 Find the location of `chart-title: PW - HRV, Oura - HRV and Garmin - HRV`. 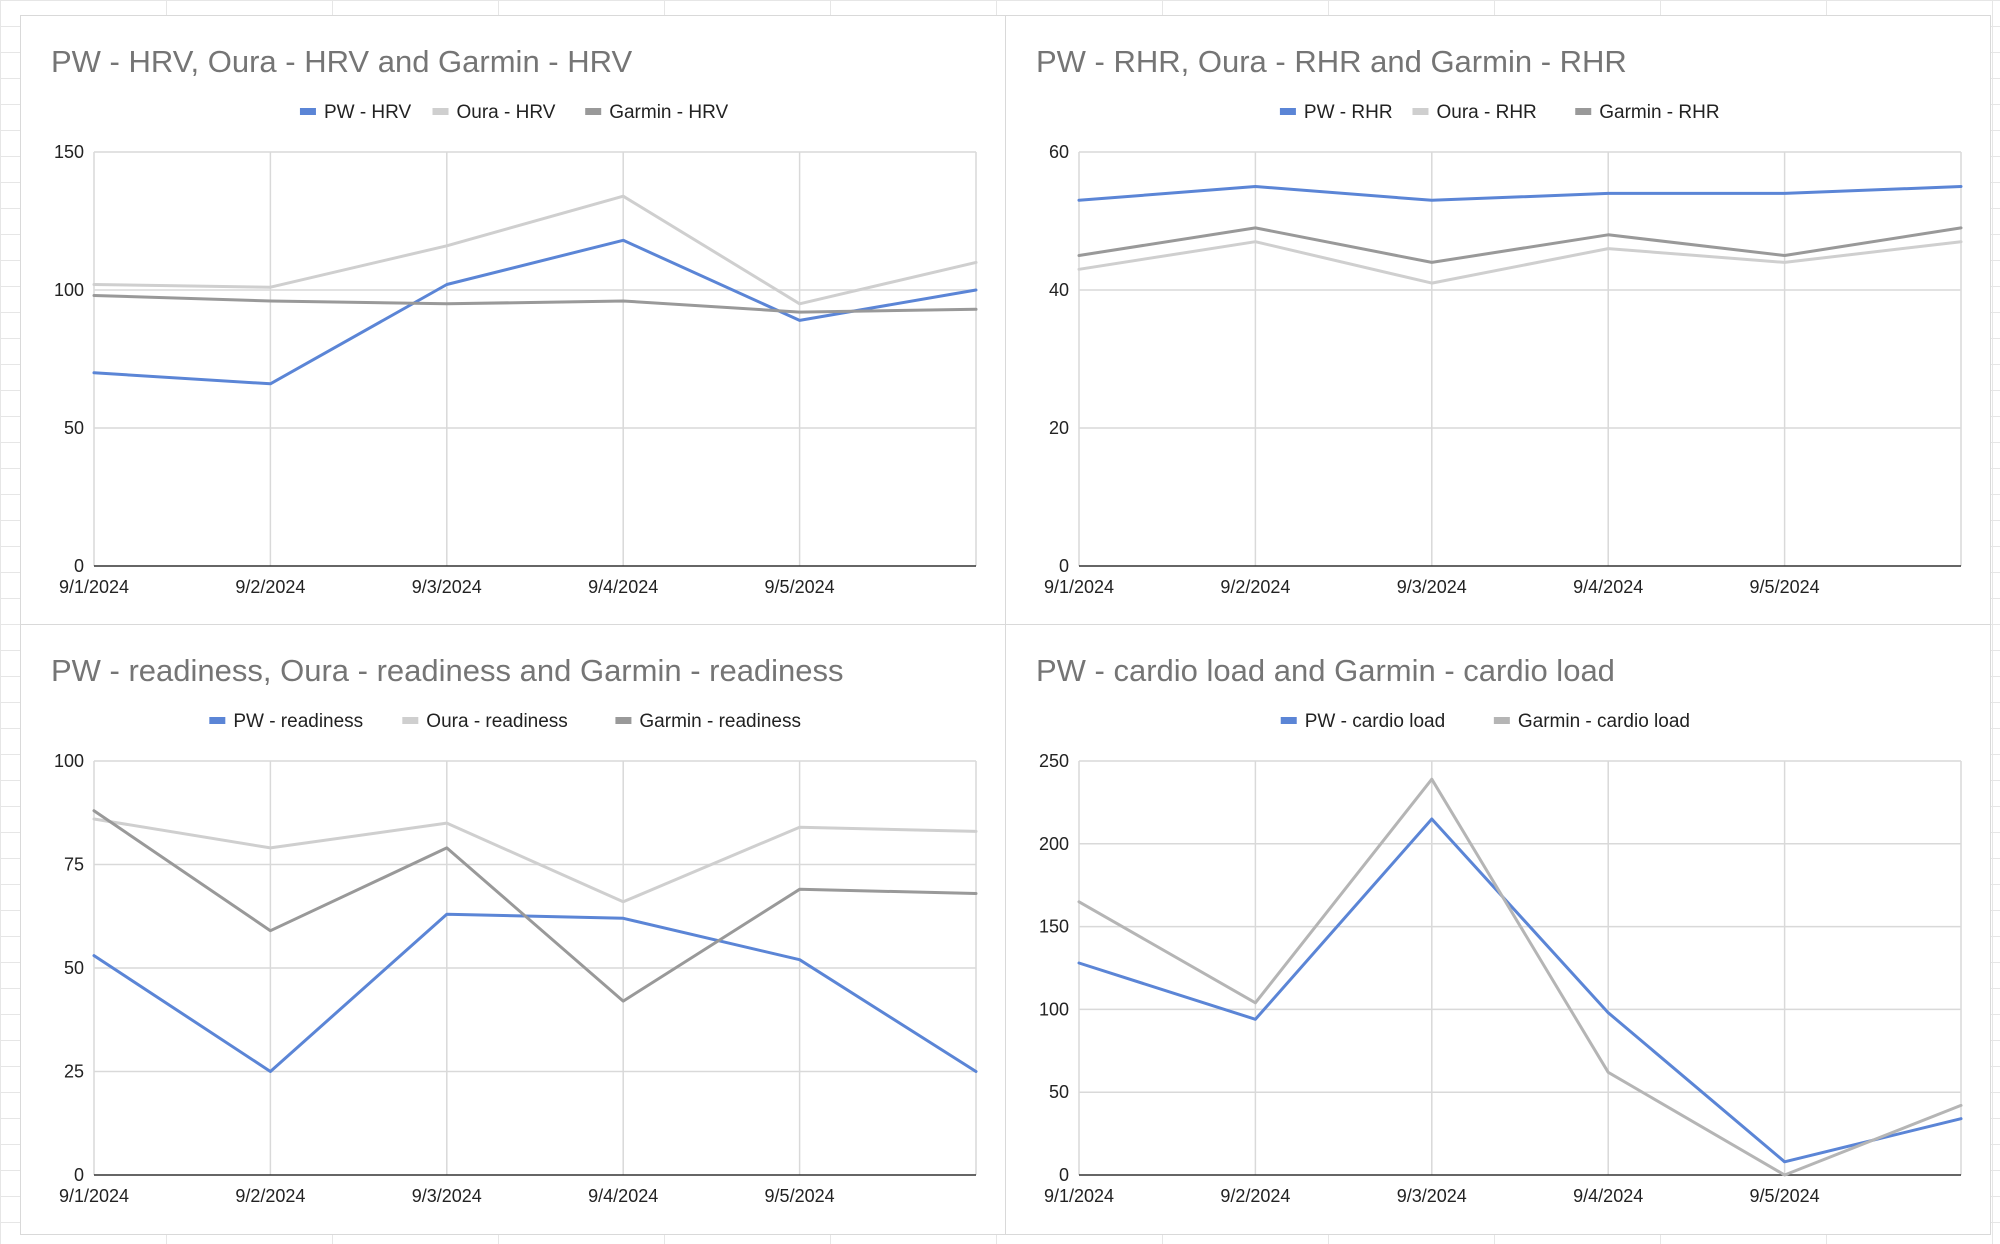

chart-title: PW - HRV, Oura - HRV and Garmin - HRV is located at coordinates (341, 61).